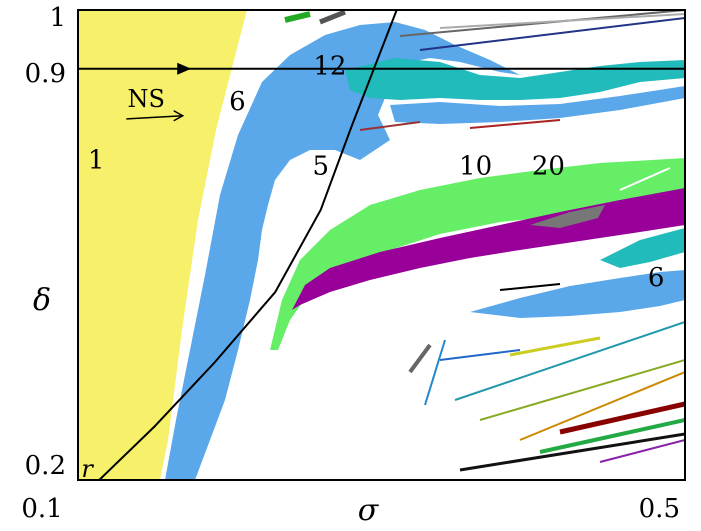 Image resolution: width=701 pixels, height=531 pixels. What do you see at coordinates (548, 167) in the screenshot?
I see `region-label-20: 20` at bounding box center [548, 167].